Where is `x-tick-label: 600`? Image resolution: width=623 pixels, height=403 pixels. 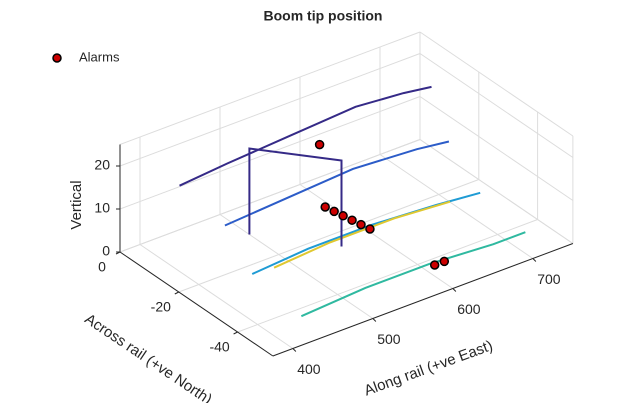
x-tick-label: 600 is located at coordinates (469, 309).